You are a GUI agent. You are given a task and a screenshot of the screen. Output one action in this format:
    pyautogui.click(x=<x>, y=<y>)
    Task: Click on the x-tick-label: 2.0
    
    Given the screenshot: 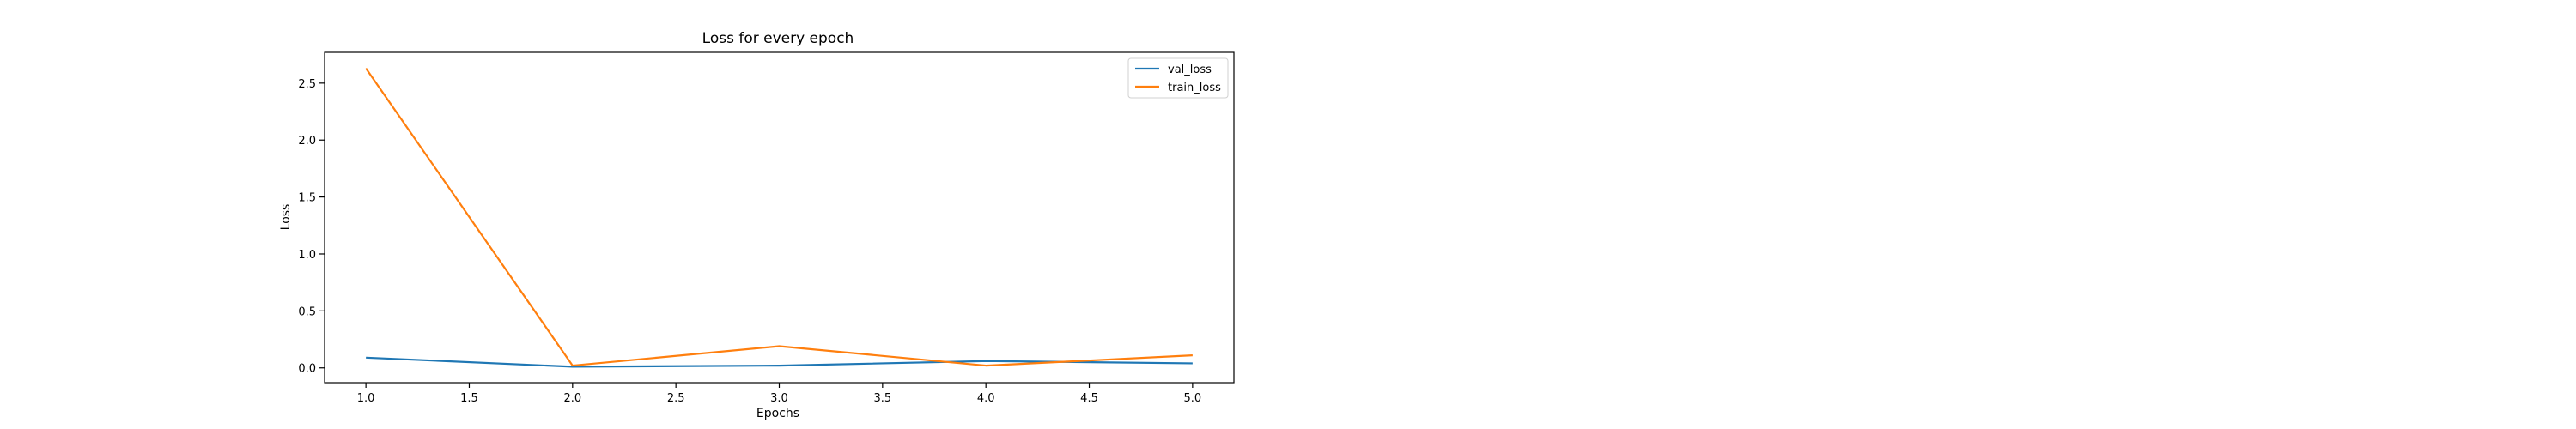 What is the action you would take?
    pyautogui.click(x=572, y=398)
    